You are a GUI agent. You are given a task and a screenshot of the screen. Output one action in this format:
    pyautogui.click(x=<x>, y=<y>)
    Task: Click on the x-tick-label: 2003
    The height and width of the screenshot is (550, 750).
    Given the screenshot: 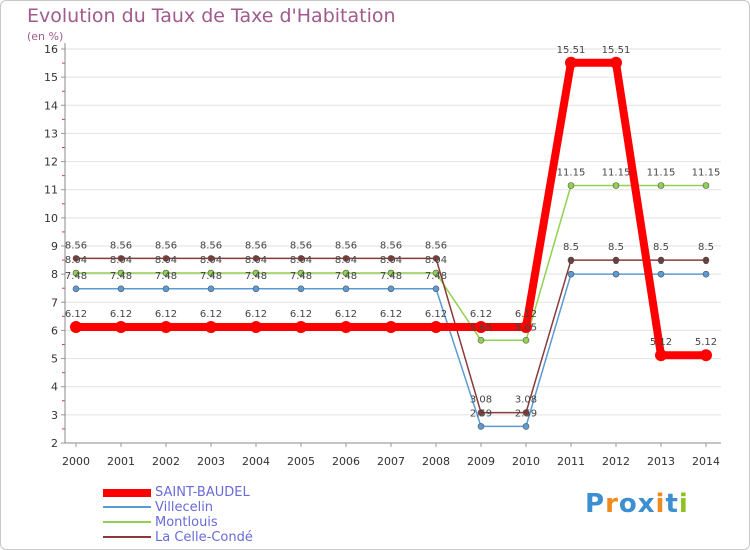 What is the action you would take?
    pyautogui.click(x=211, y=461)
    